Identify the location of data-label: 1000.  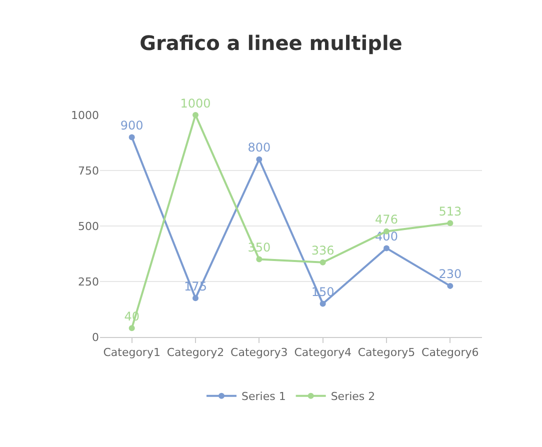
(195, 103).